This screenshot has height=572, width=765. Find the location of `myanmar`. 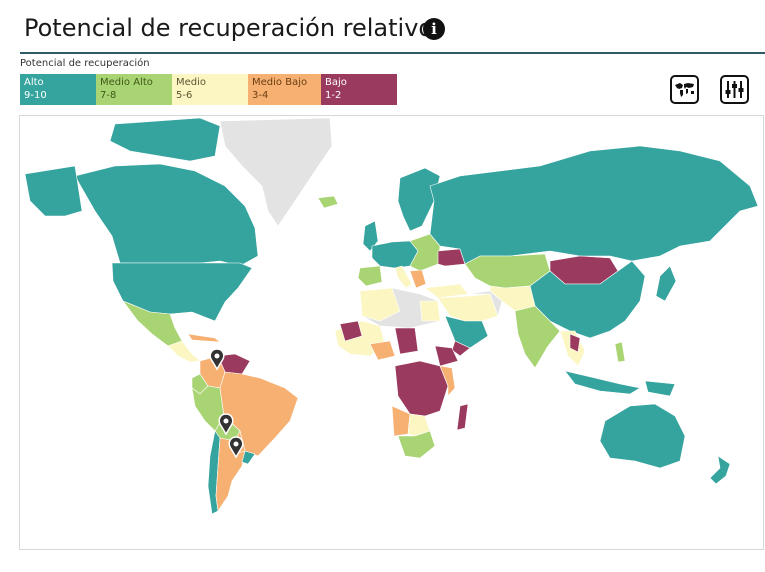

myanmar is located at coordinates (575, 343).